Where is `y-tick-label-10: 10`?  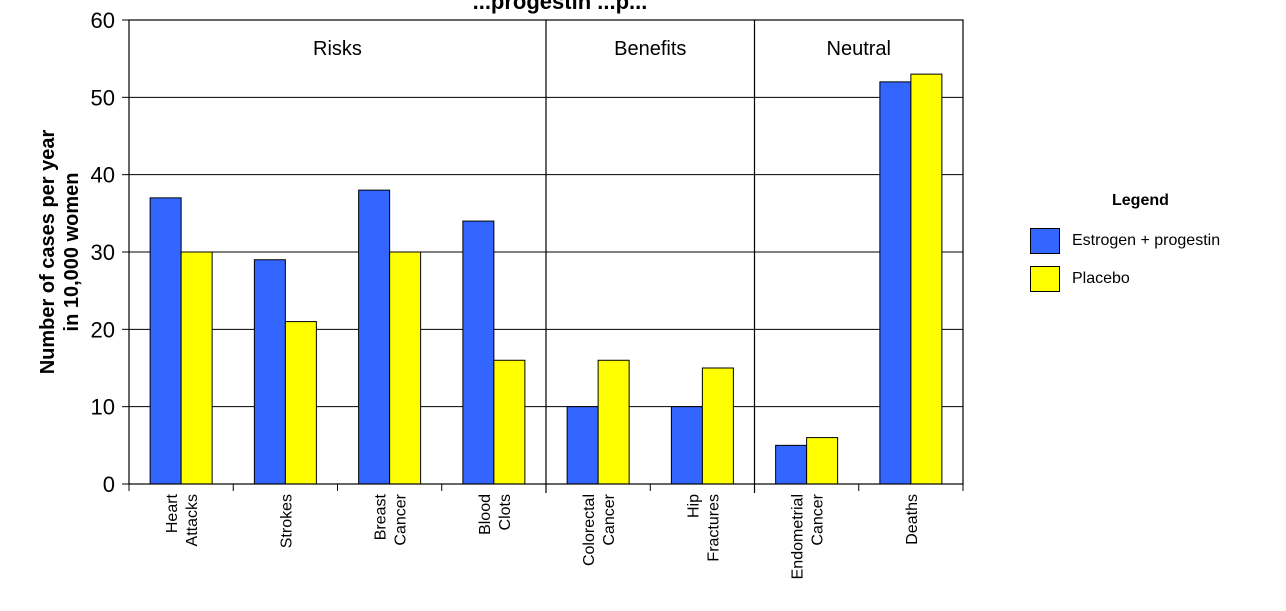
y-tick-label-10: 10 is located at coordinates (103, 407).